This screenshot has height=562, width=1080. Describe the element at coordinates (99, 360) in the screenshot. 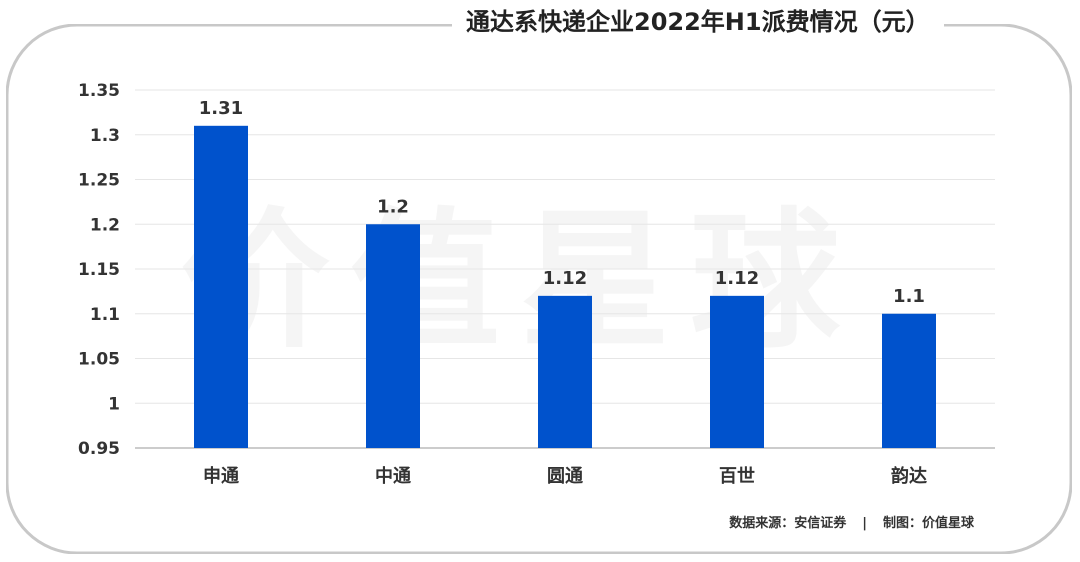

I see `y-tick-label: 1.05` at that location.